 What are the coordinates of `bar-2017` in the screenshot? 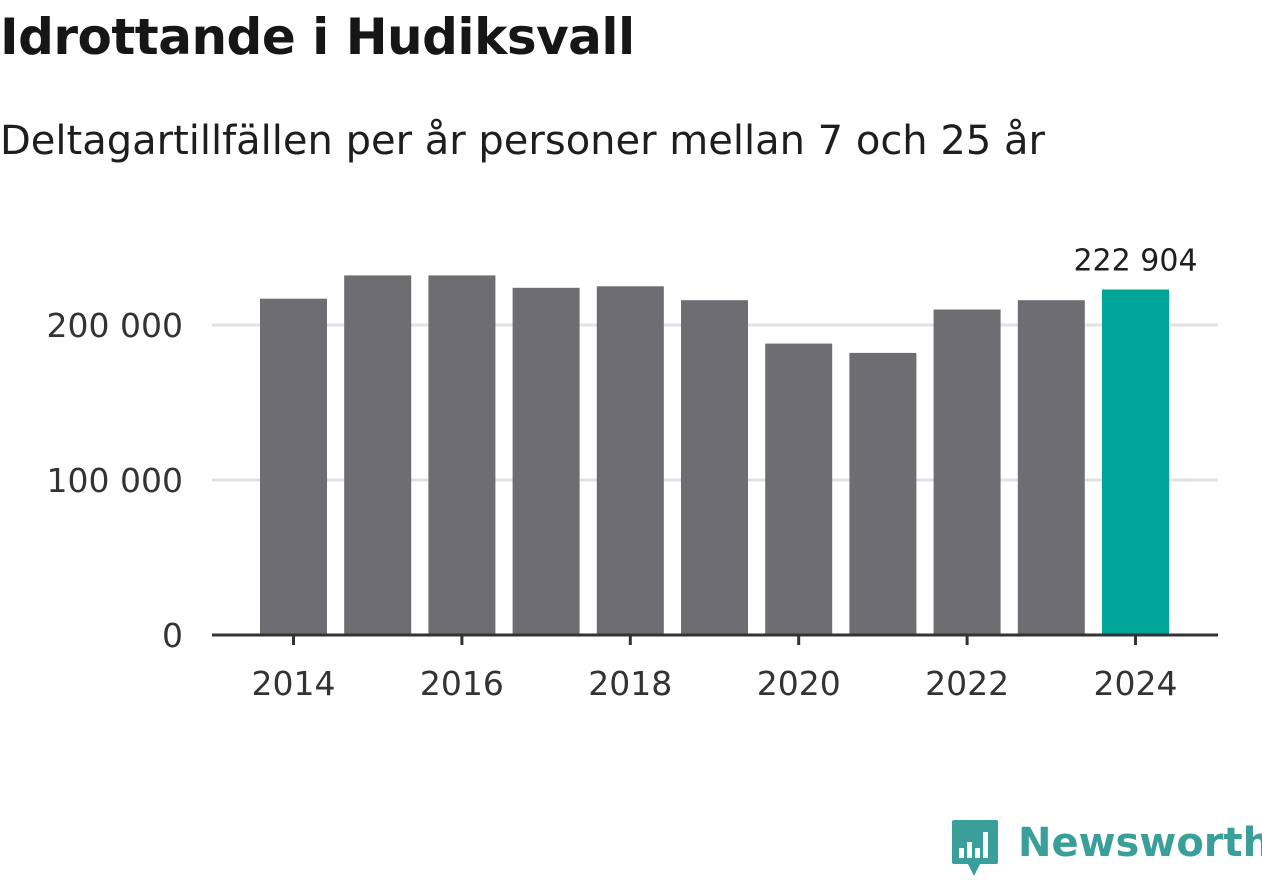 It's located at (546, 461).